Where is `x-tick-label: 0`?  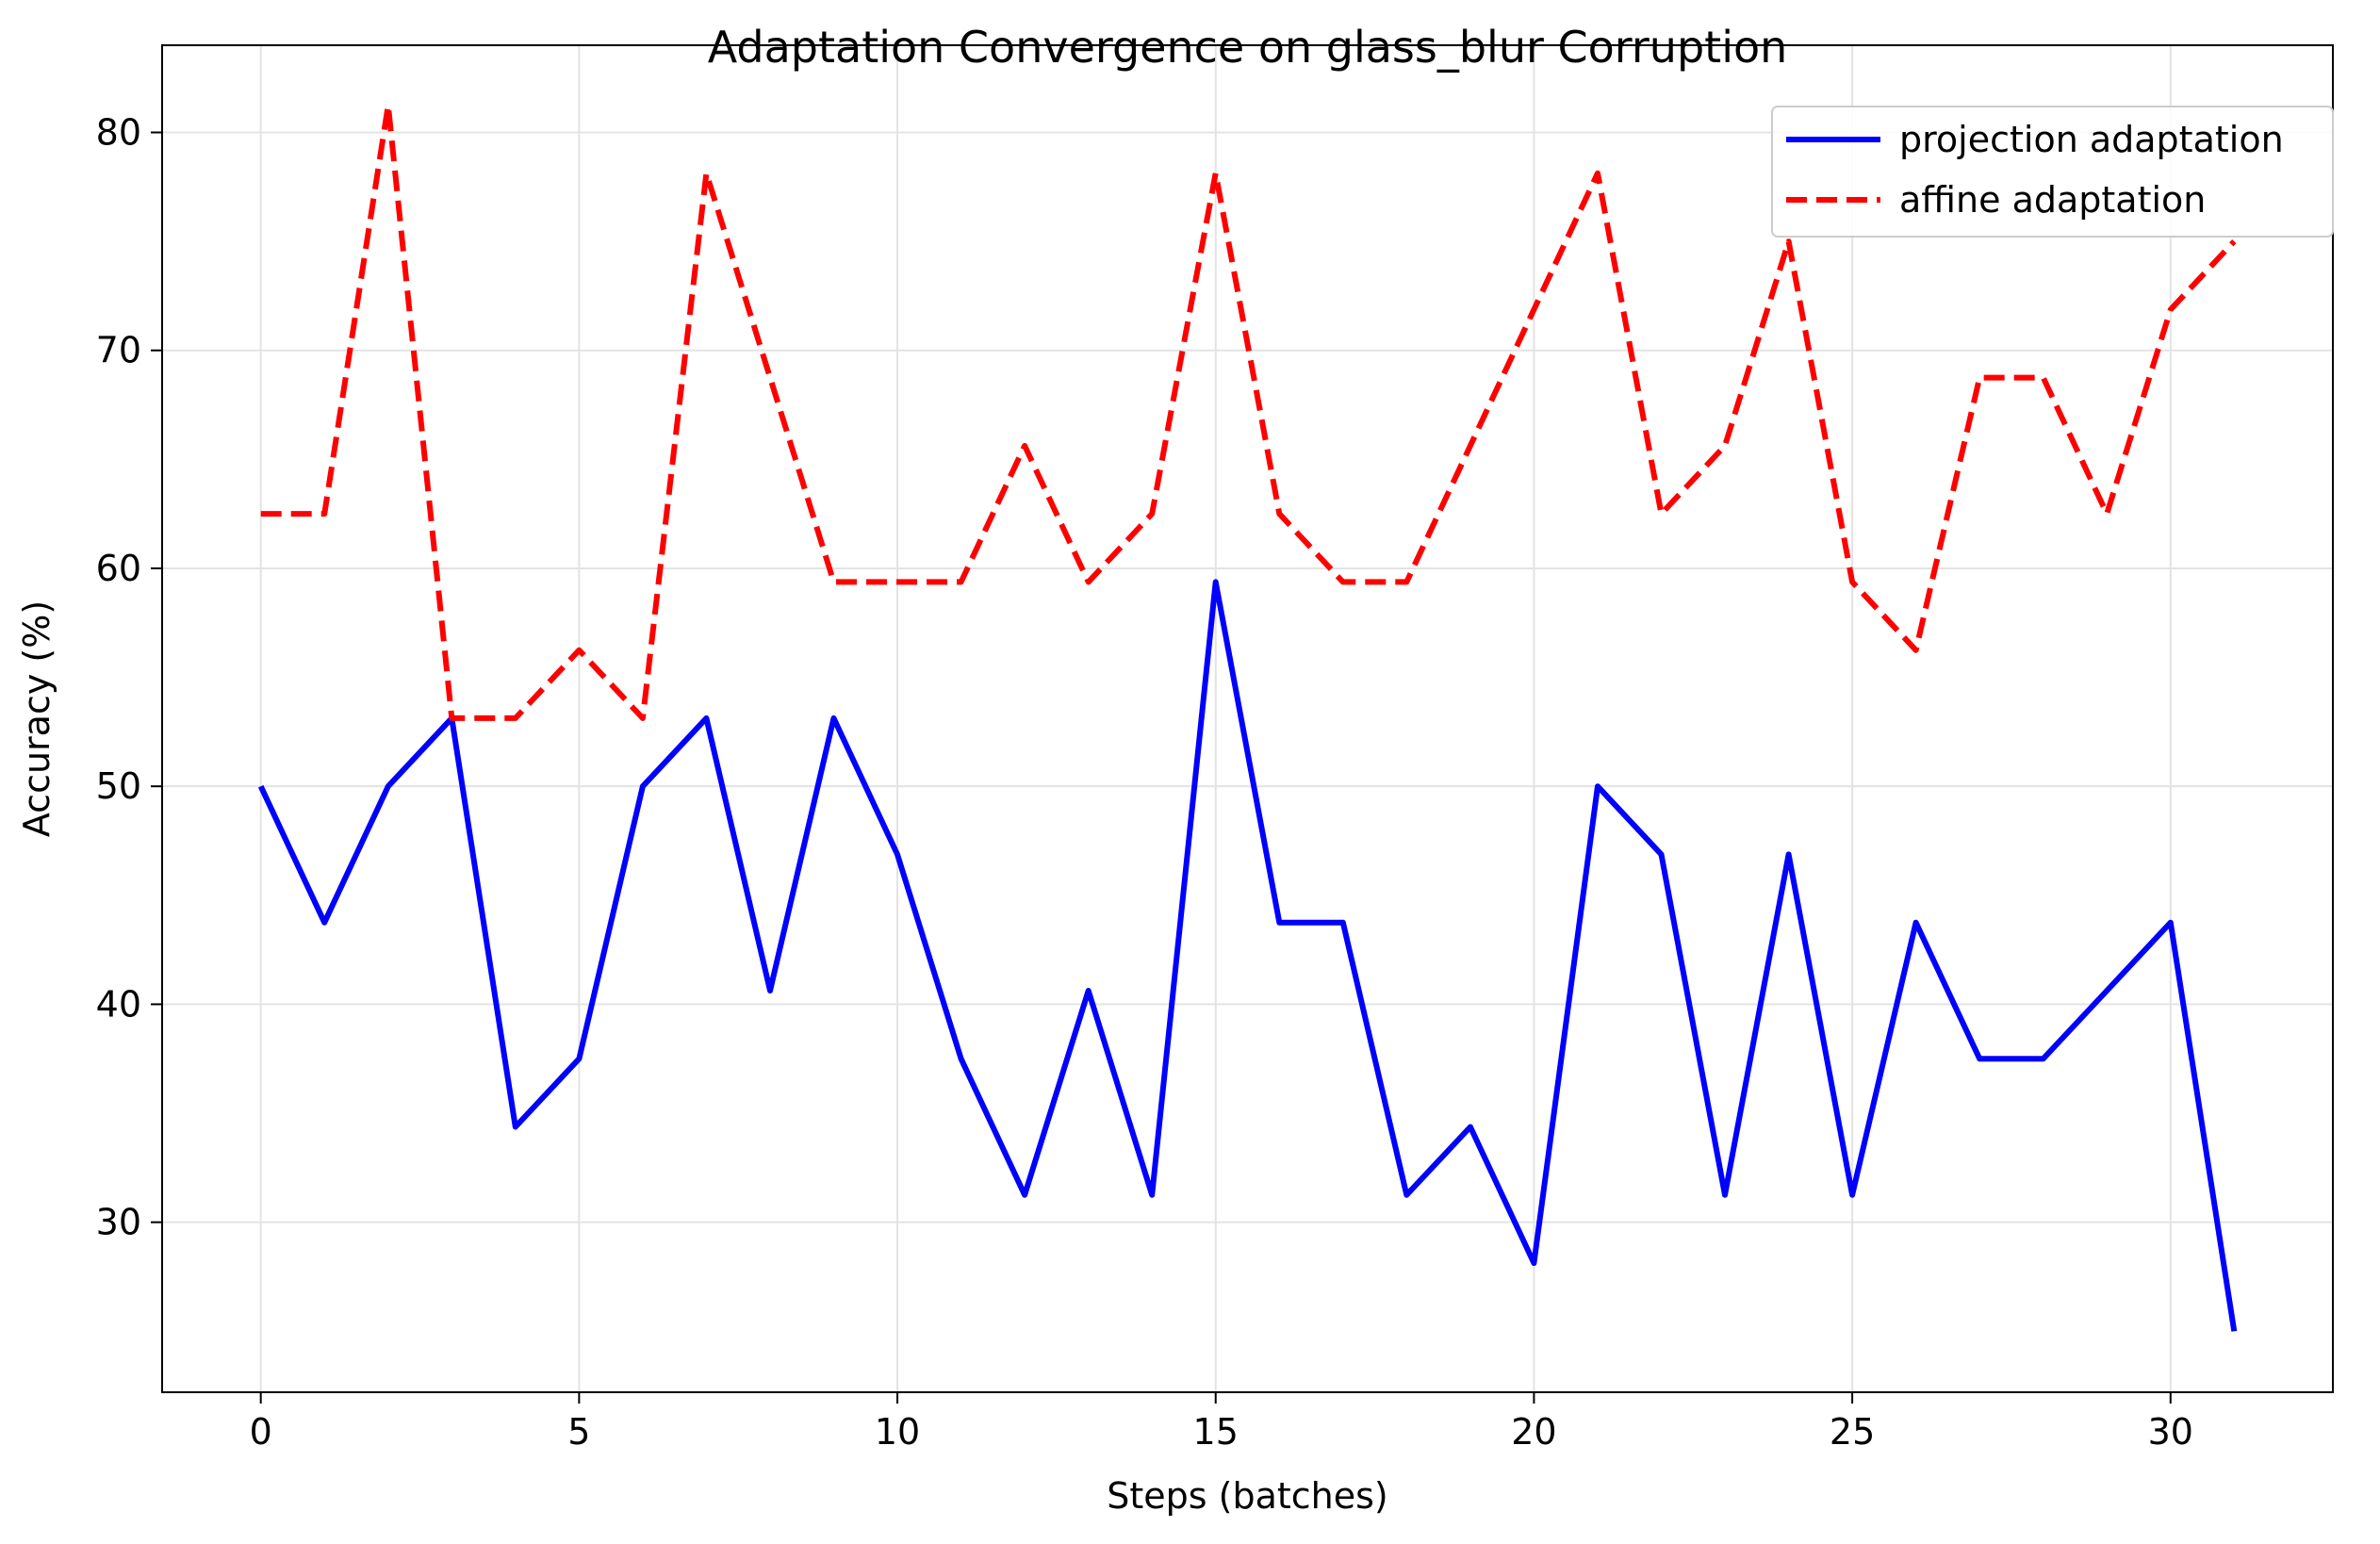
x-tick-label: 0 is located at coordinates (261, 1432).